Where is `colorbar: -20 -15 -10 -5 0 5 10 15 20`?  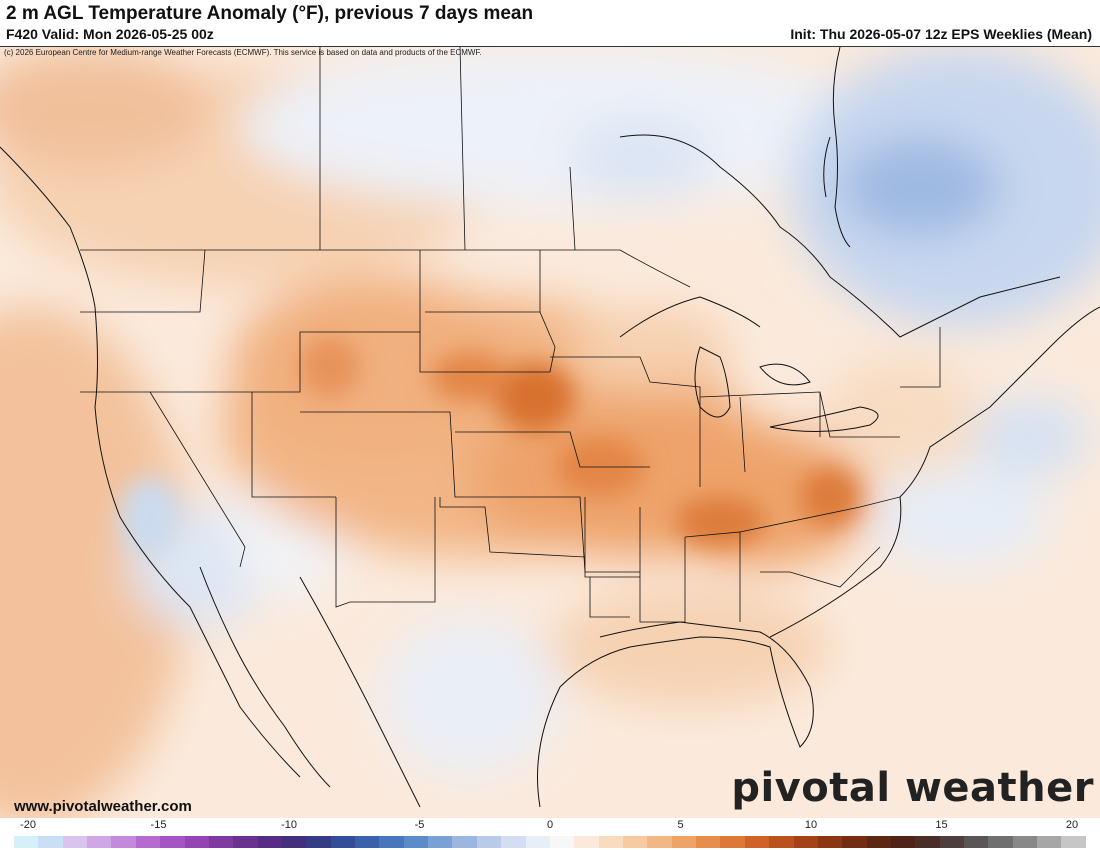 colorbar: -20 -15 -10 -5 0 5 10 15 20 is located at coordinates (550, 834).